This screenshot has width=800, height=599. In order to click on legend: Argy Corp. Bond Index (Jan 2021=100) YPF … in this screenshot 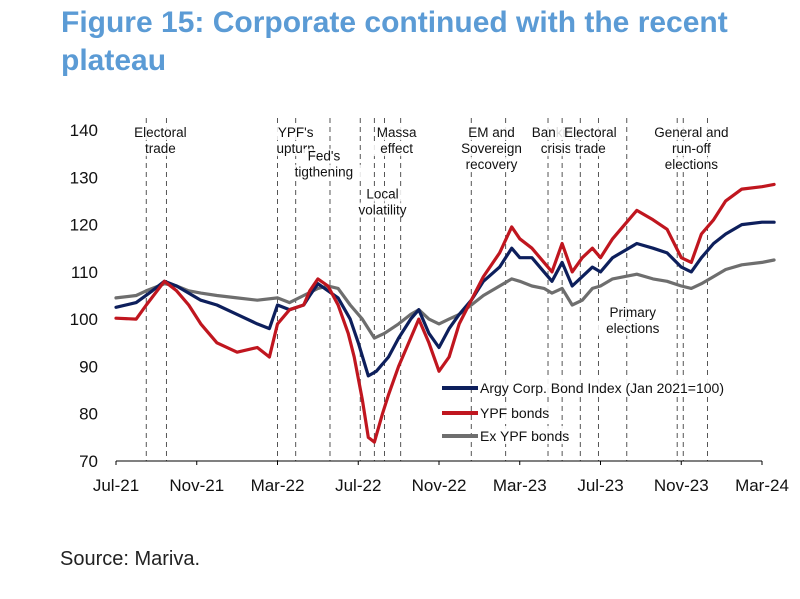, I will do `click(600, 411)`.